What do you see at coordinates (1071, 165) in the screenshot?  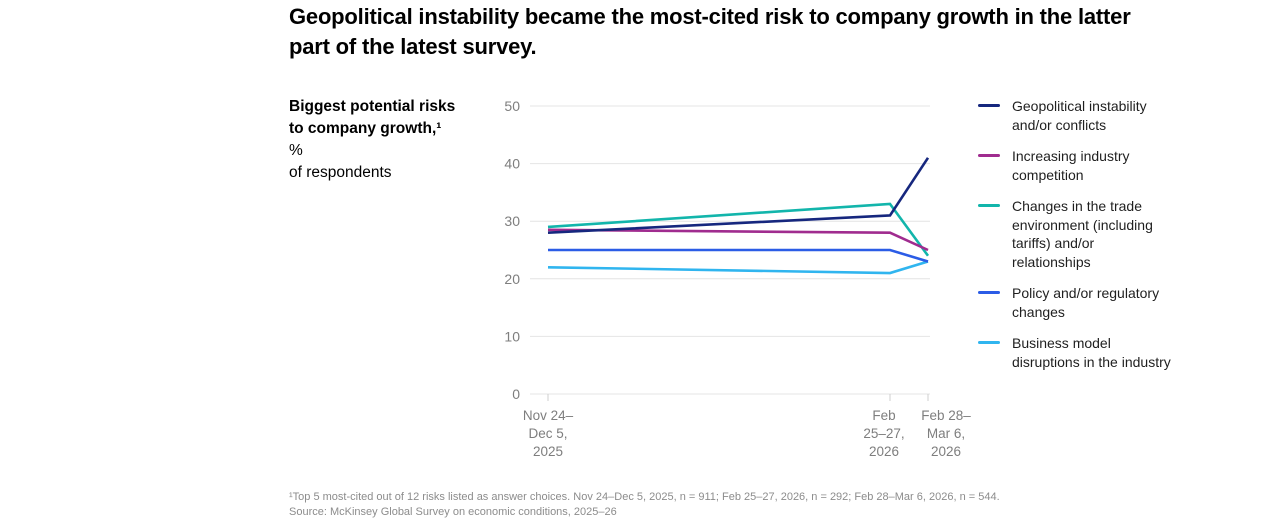 I see `legend-label: Increasing industry competition` at bounding box center [1071, 165].